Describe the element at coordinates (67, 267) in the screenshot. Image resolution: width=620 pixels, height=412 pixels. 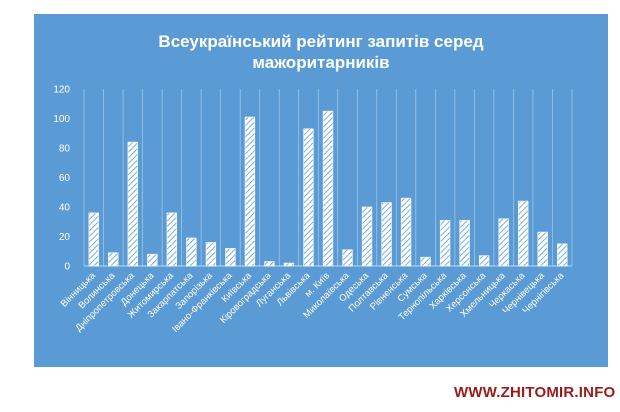
I see `y-tick-label: 0` at that location.